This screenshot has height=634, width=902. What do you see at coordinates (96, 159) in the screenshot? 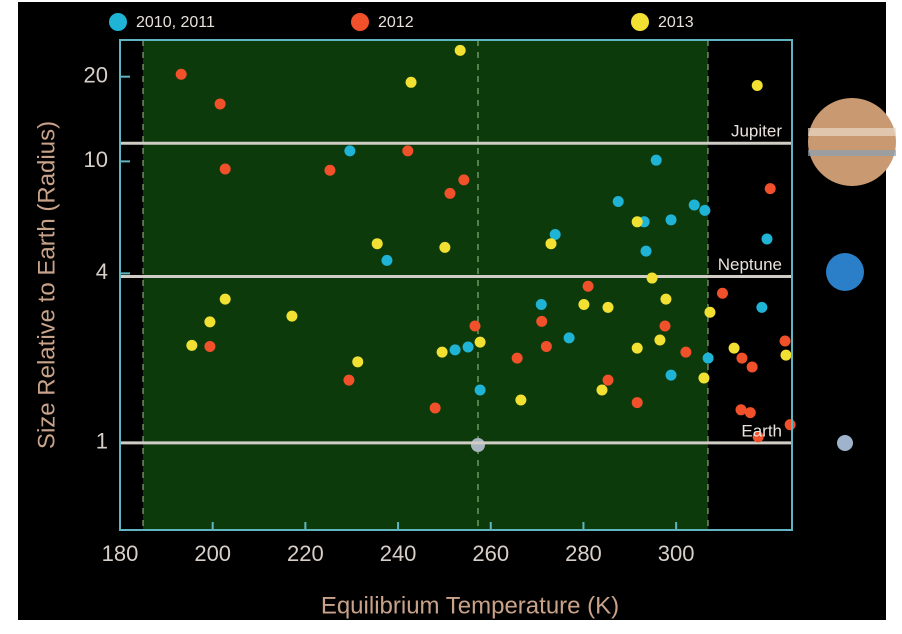
I see `y-tick-label: 10` at bounding box center [96, 159].